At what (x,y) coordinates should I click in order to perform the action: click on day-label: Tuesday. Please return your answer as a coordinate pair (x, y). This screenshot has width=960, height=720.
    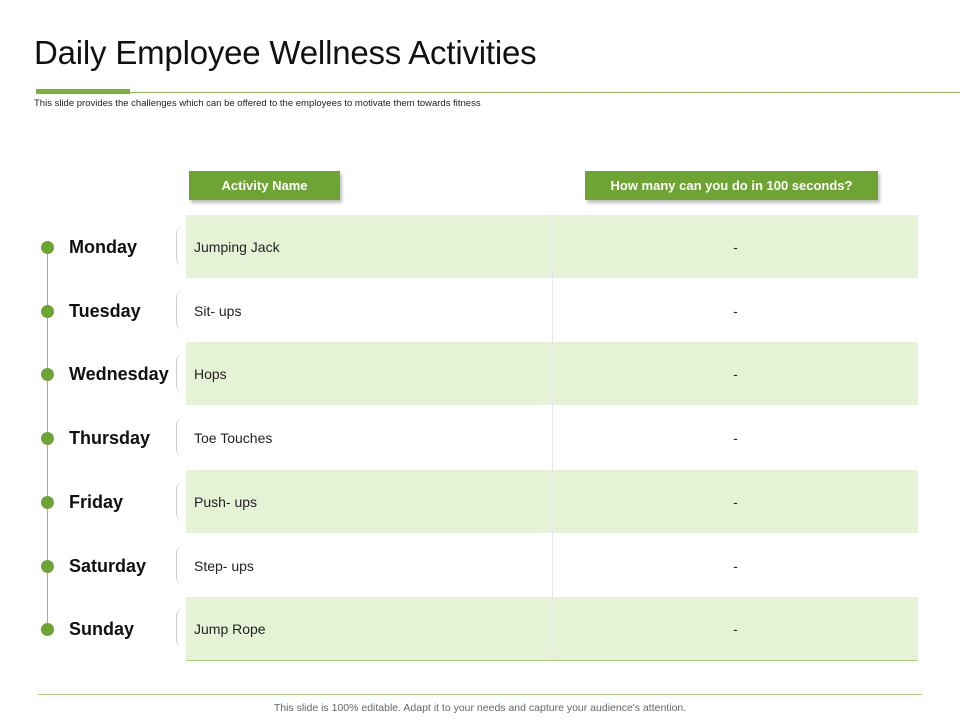
    Looking at the image, I should click on (105, 311).